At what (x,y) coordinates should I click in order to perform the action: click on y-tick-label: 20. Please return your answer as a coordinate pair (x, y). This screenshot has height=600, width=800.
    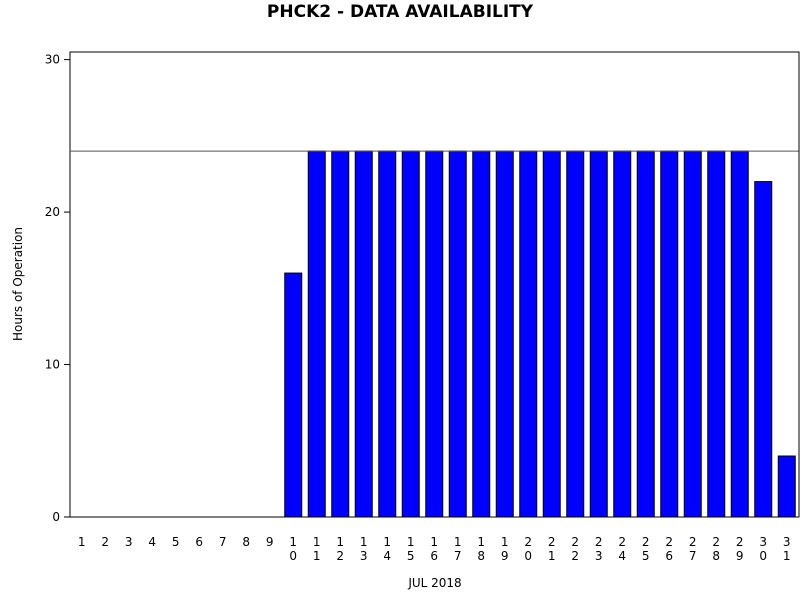
    Looking at the image, I should click on (52, 212).